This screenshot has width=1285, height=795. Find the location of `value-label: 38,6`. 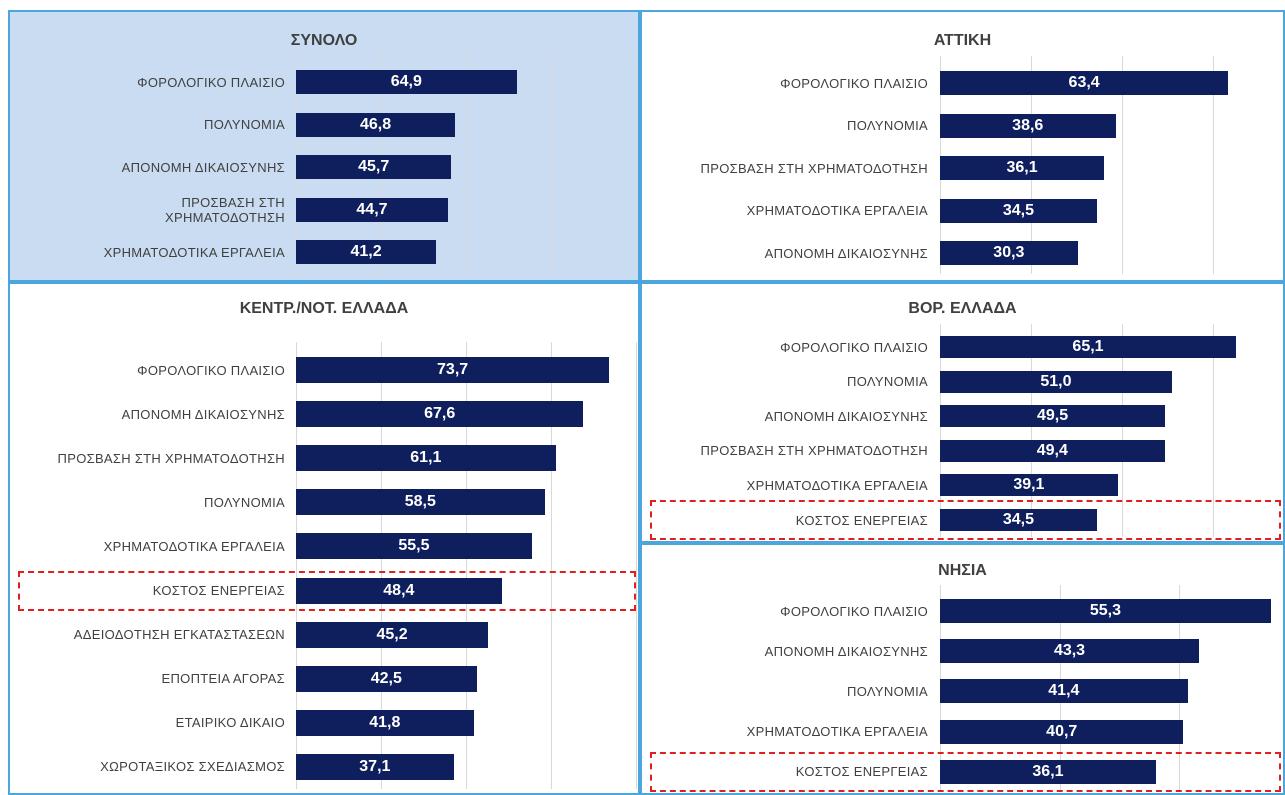

value-label: 38,6 is located at coordinates (1028, 125).